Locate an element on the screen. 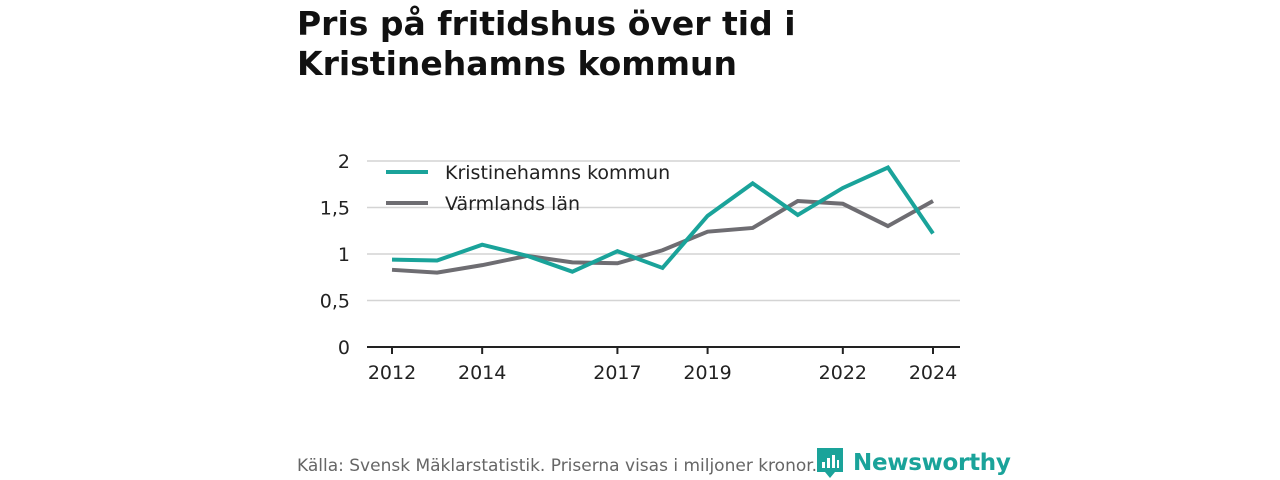 Image resolution: width=1280 pixels, height=480 pixels. legend-label: Värmlands län is located at coordinates (512, 204).